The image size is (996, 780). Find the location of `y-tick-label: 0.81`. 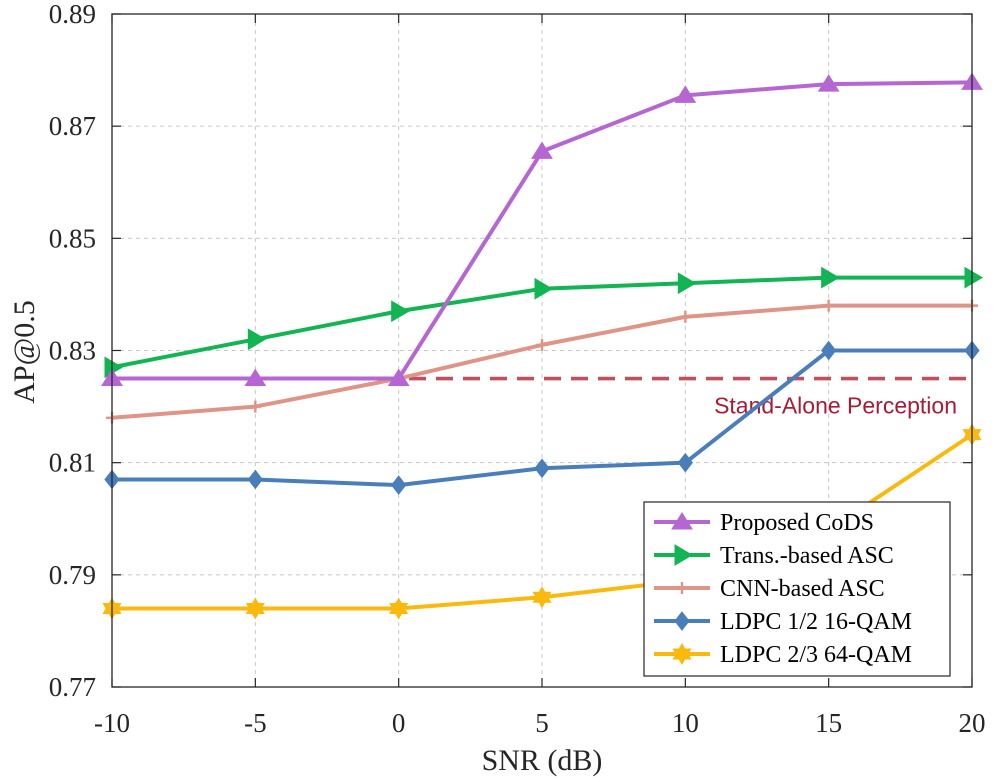

y-tick-label: 0.81 is located at coordinates (72, 463).